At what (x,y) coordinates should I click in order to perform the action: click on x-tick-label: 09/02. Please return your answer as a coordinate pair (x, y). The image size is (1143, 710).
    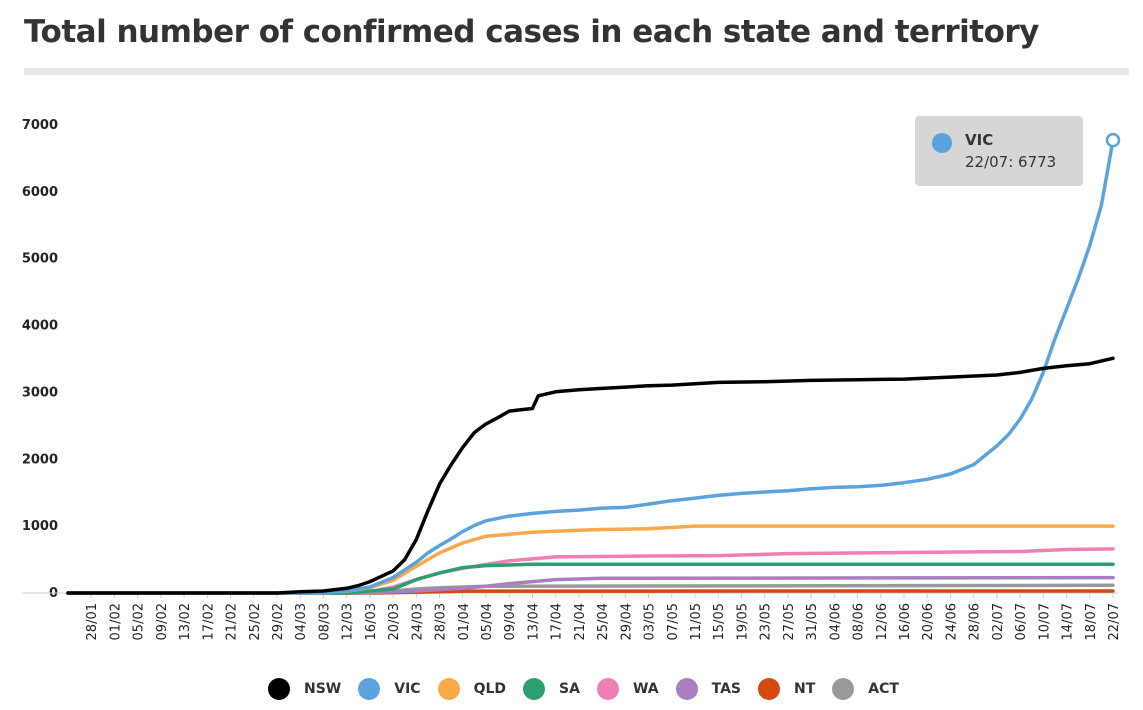
    Looking at the image, I should click on (162, 621).